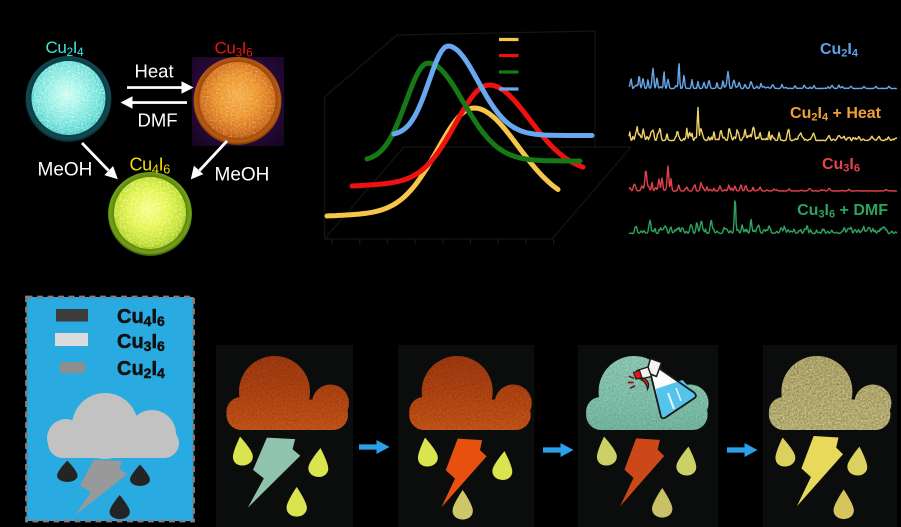 The image size is (901, 527). What do you see at coordinates (158, 120) in the screenshot?
I see `svg-text: DMF` at bounding box center [158, 120].